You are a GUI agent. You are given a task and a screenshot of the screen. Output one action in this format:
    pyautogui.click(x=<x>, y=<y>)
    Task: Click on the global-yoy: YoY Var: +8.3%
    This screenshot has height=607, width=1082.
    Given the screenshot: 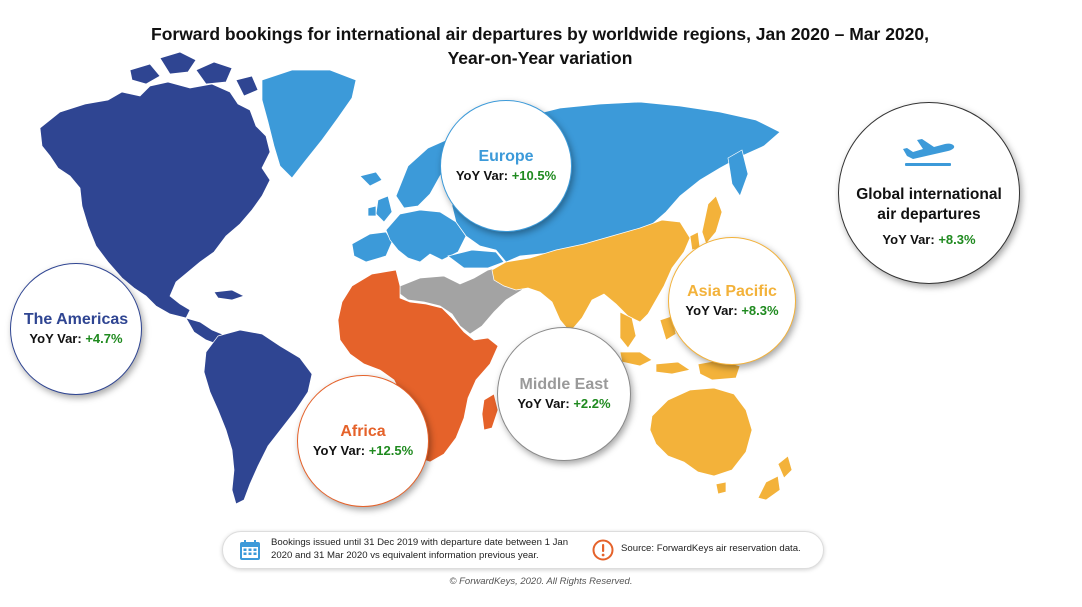 What is the action you would take?
    pyautogui.click(x=928, y=240)
    